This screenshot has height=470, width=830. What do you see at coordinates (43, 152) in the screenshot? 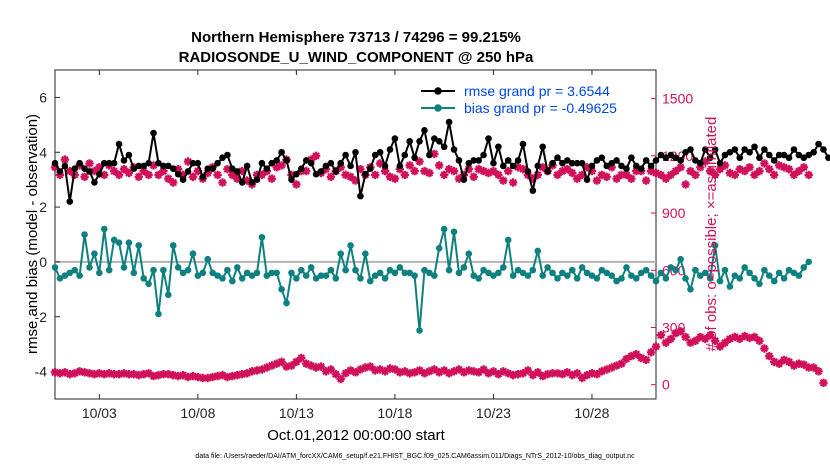
I see `y-left-tick-label: 4` at bounding box center [43, 152].